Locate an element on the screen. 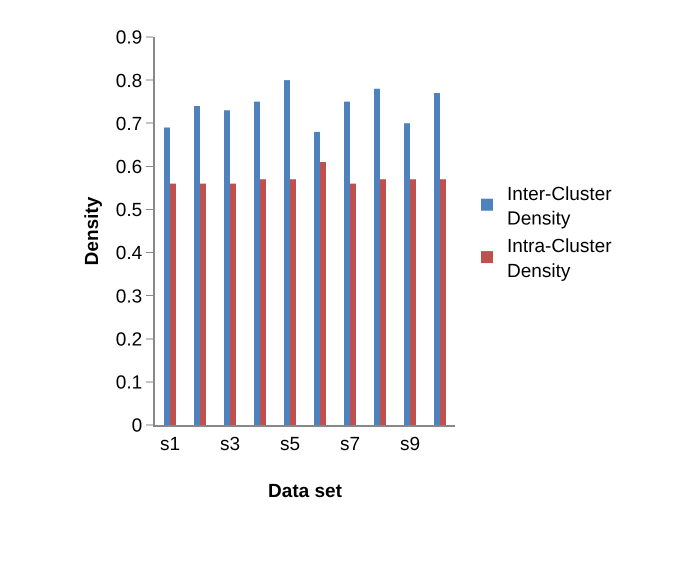 Image resolution: width=682 pixels, height=563 pixels. y-tick-label: 0.5 is located at coordinates (129, 211).